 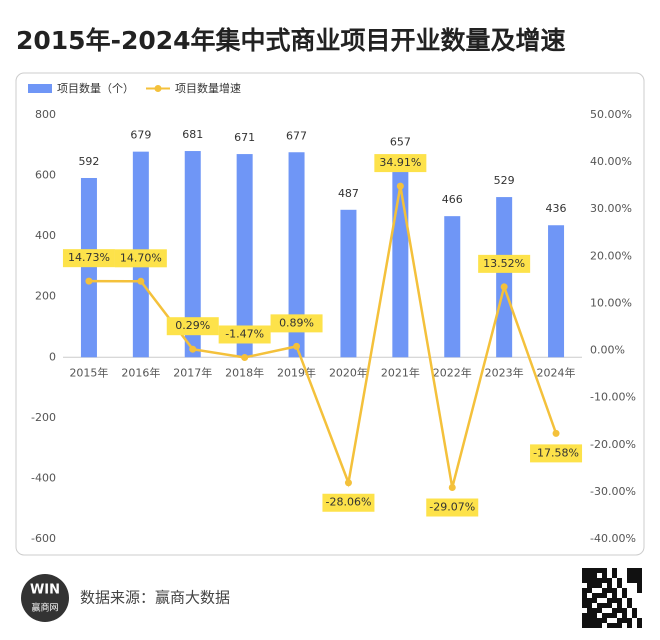 I want to click on value-label: 34.91%, so click(x=400, y=162).